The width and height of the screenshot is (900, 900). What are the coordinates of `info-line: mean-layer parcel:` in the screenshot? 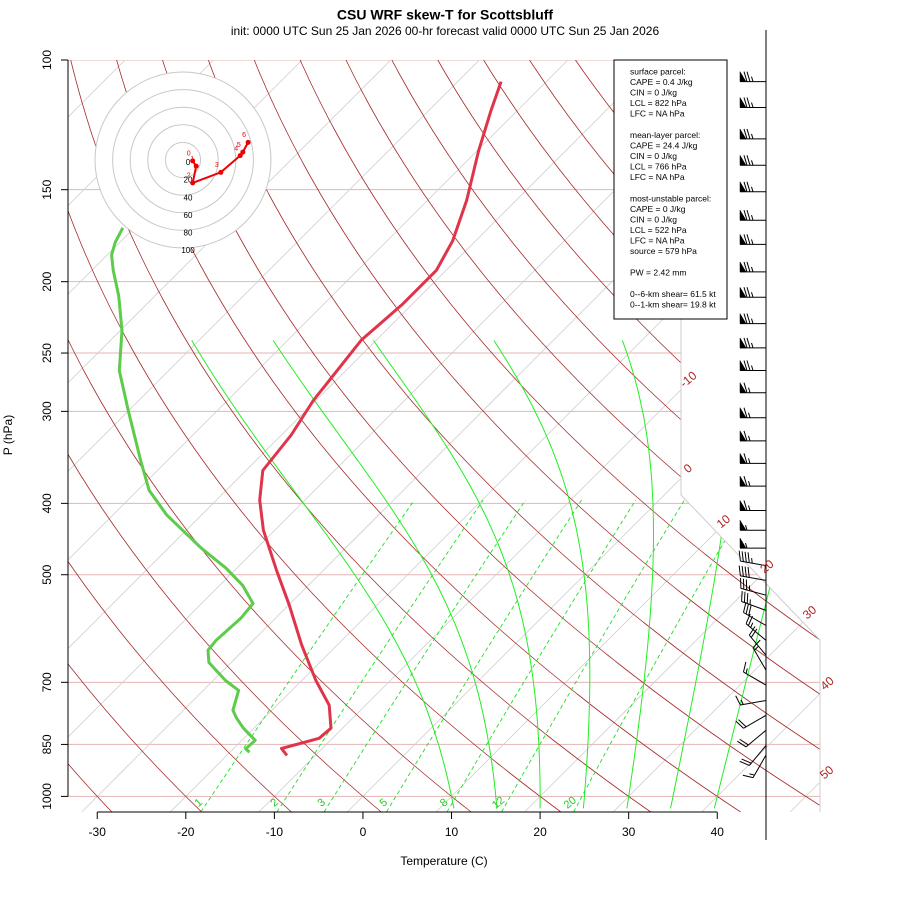 It's located at (665, 135).